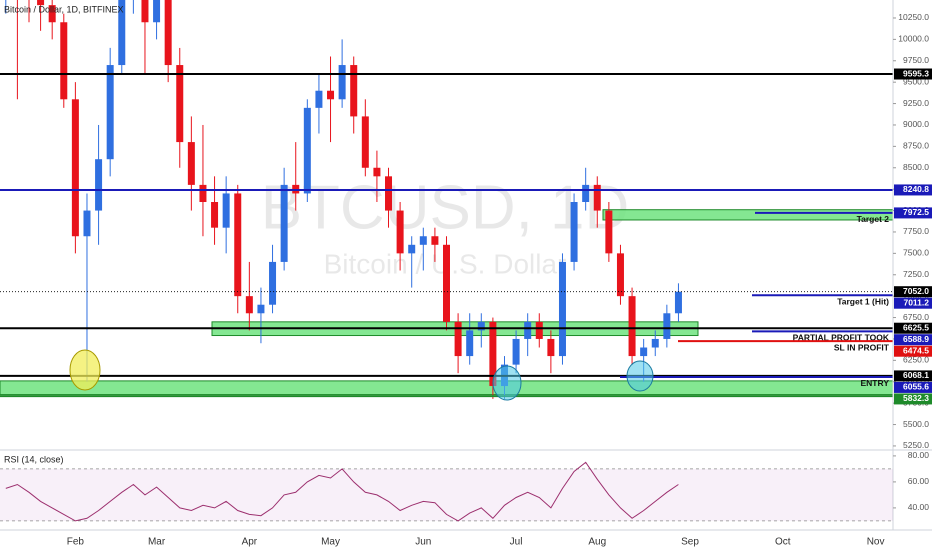 Image resolution: width=932 pixels, height=550 pixels. What do you see at coordinates (862, 347) in the screenshot?
I see `level-note: SL IN PROFIT` at bounding box center [862, 347].